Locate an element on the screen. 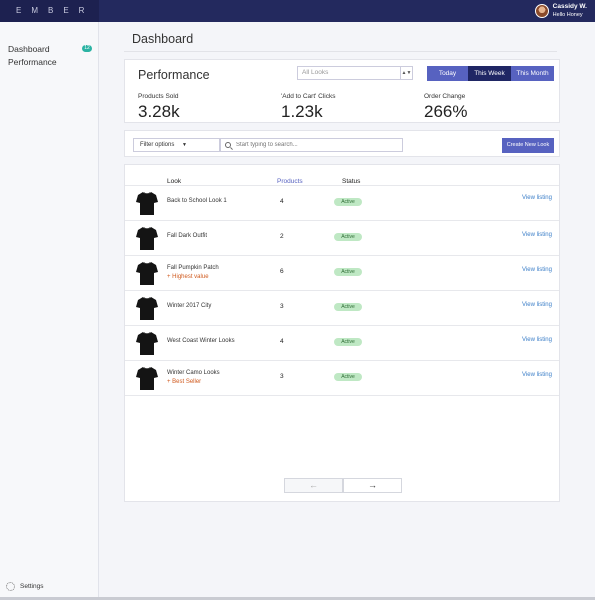  filter-options-label: Filter options is located at coordinates (157, 145).